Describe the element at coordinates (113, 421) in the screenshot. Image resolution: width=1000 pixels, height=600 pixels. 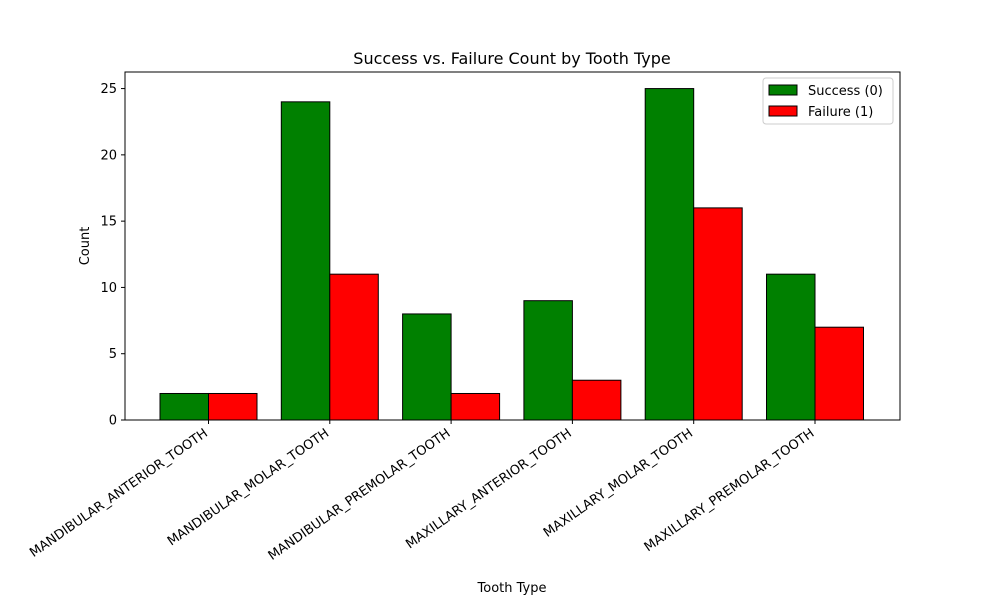
I see `y-tick-label: 0` at that location.